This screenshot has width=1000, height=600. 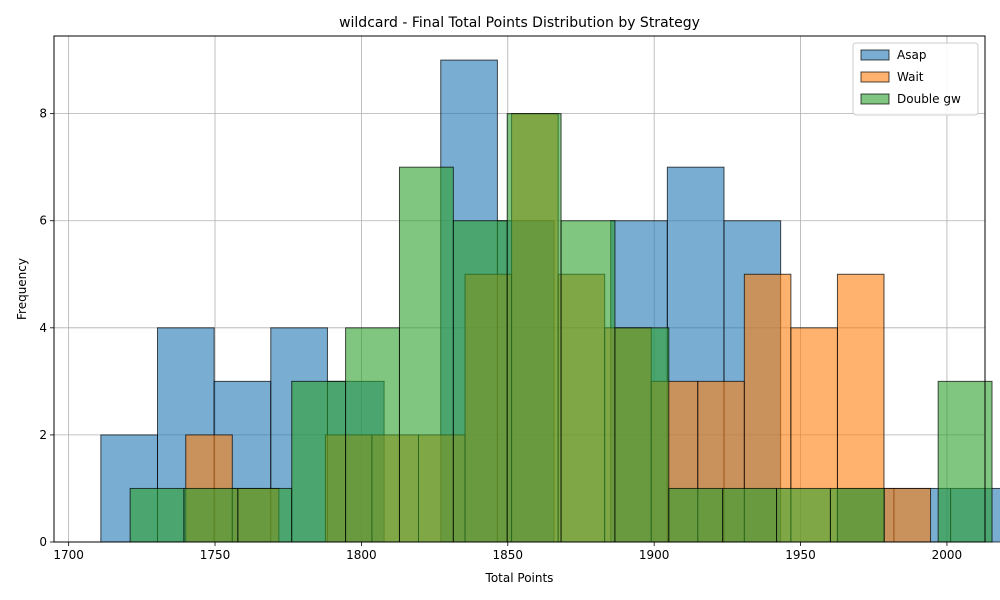 I want to click on legend-entry: Wait, so click(x=910, y=77).